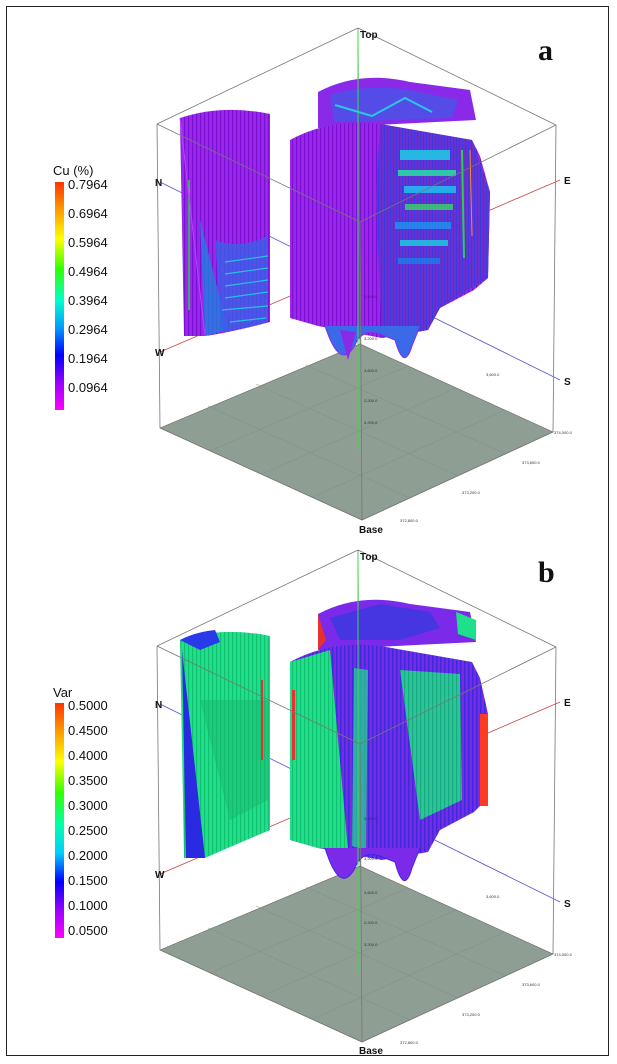 The width and height of the screenshot is (617, 1064). I want to click on colorbar-title: Cu (%), so click(73, 170).